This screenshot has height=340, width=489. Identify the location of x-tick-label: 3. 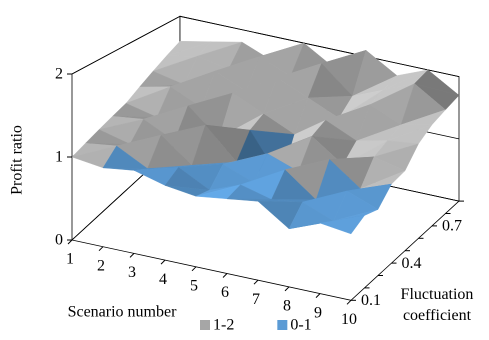
(132, 272).